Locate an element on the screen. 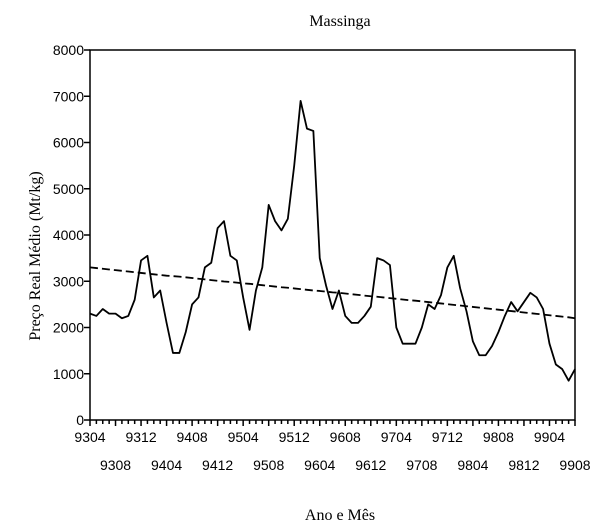 This screenshot has width=606, height=530. x-tick-label: 9312 is located at coordinates (140, 437).